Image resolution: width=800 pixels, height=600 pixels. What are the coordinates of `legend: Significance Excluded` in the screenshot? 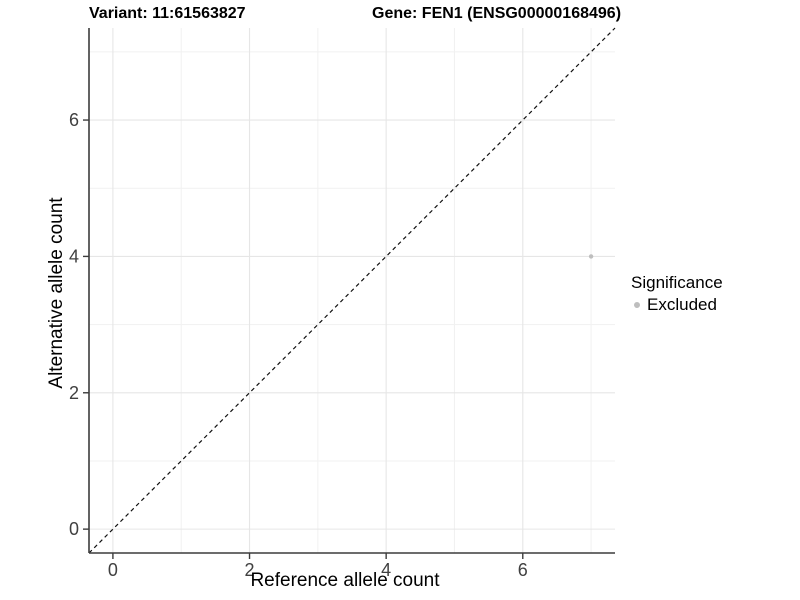 It's located at (677, 294).